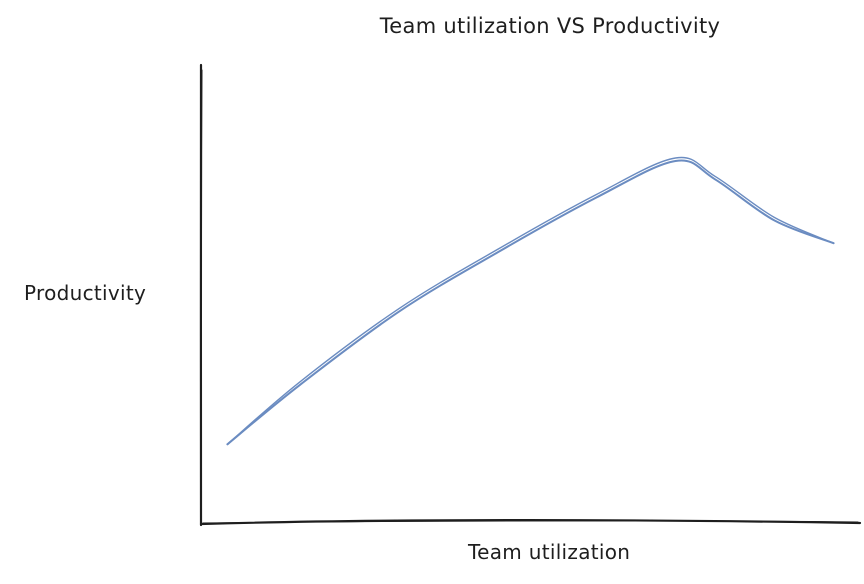  Describe the element at coordinates (85, 293) in the screenshot. I see `y-axis-label: Productivity` at that location.